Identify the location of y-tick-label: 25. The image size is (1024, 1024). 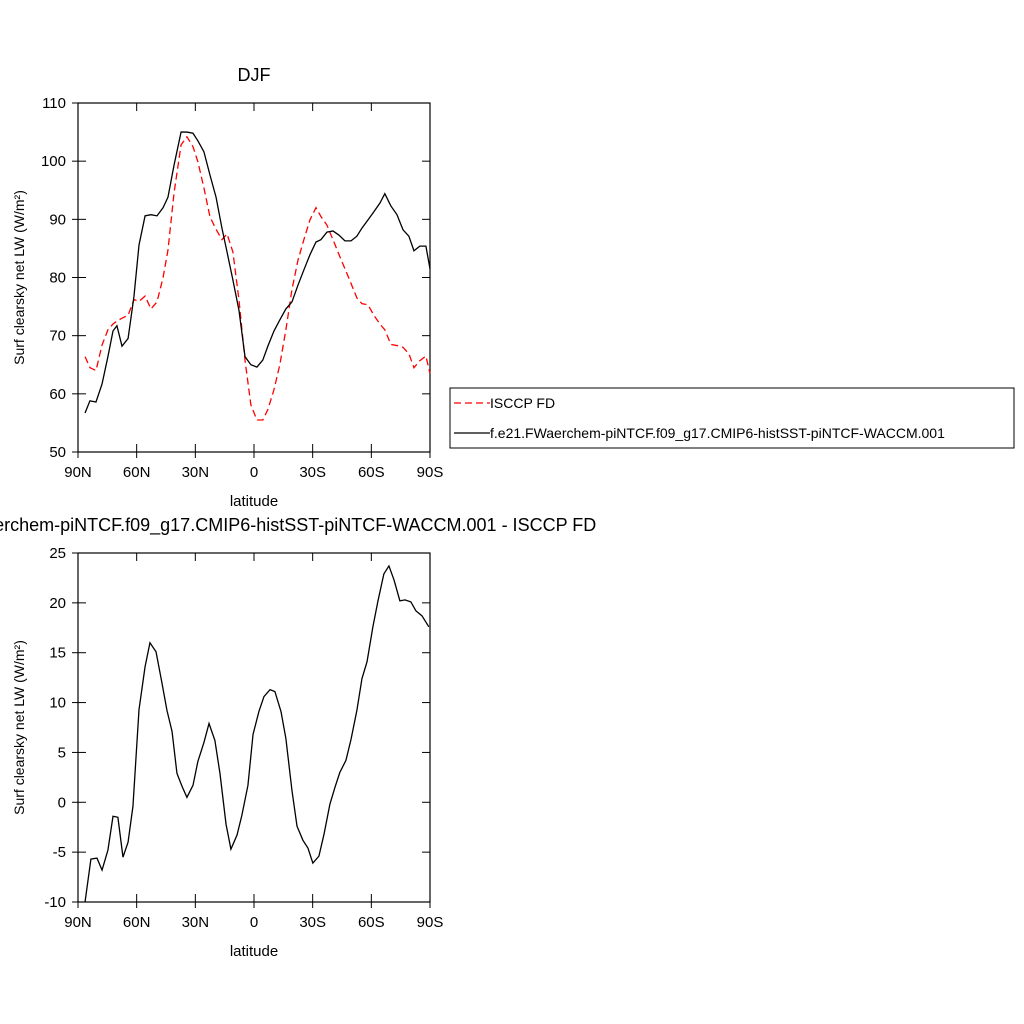
(57, 553).